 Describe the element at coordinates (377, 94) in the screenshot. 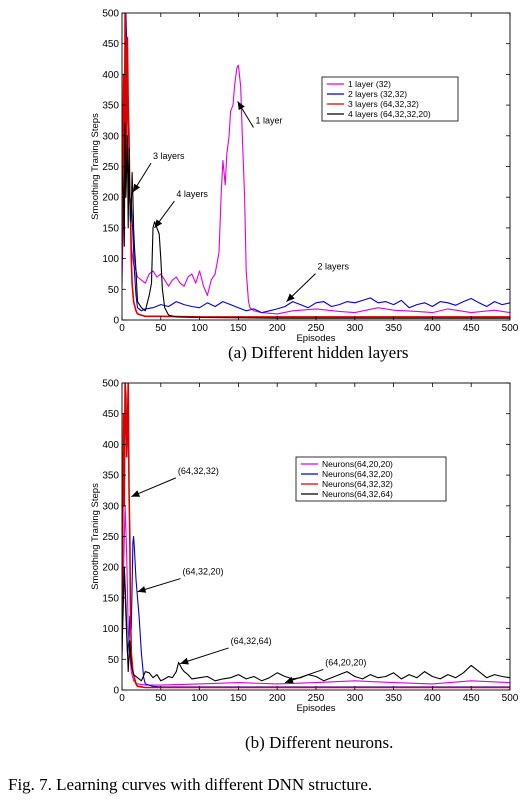

I see `legend-entry: 2 layers (32,32)` at that location.